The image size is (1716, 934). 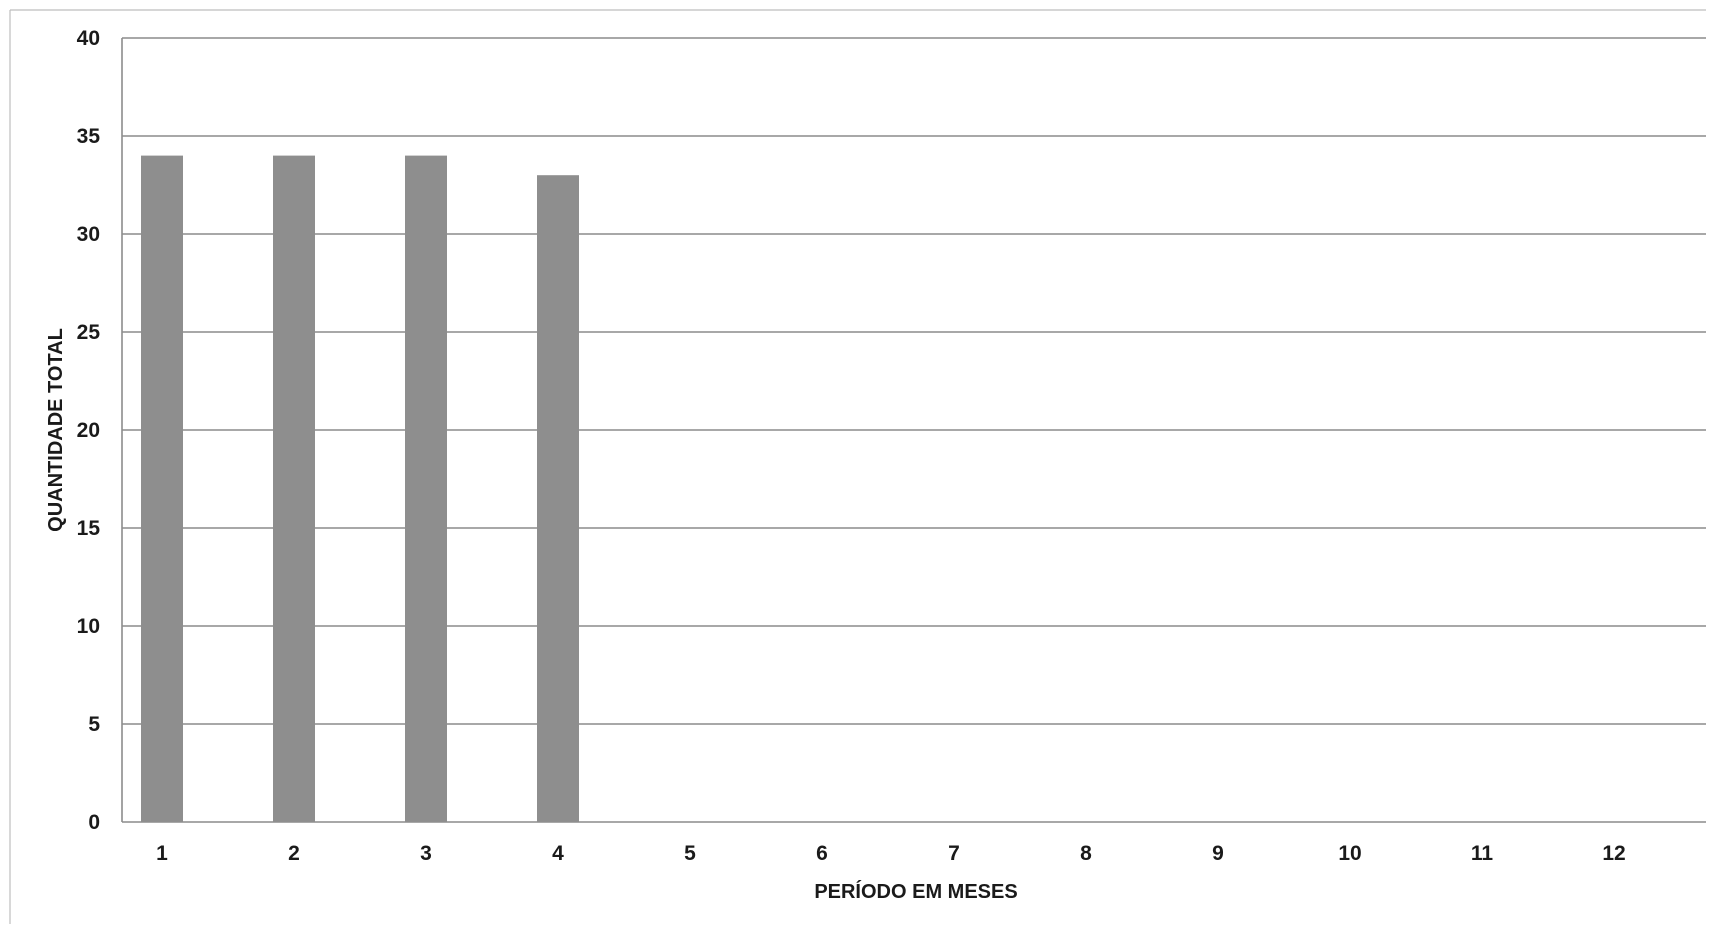 I want to click on y-tick-label: 5, so click(x=94, y=724).